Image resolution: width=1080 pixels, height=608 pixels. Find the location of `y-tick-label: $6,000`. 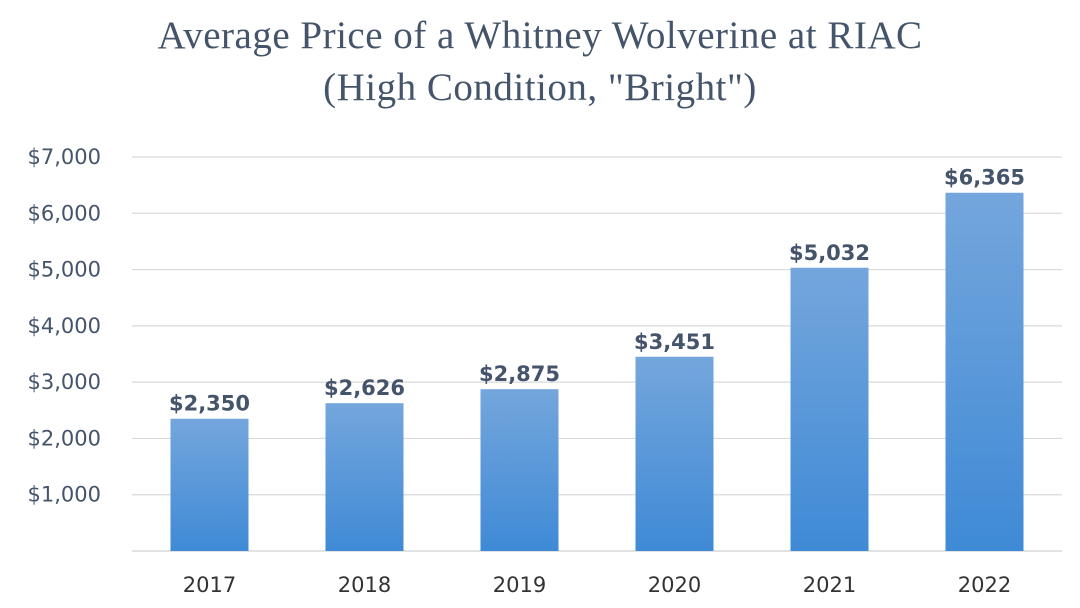

y-tick-label: $6,000 is located at coordinates (64, 213).